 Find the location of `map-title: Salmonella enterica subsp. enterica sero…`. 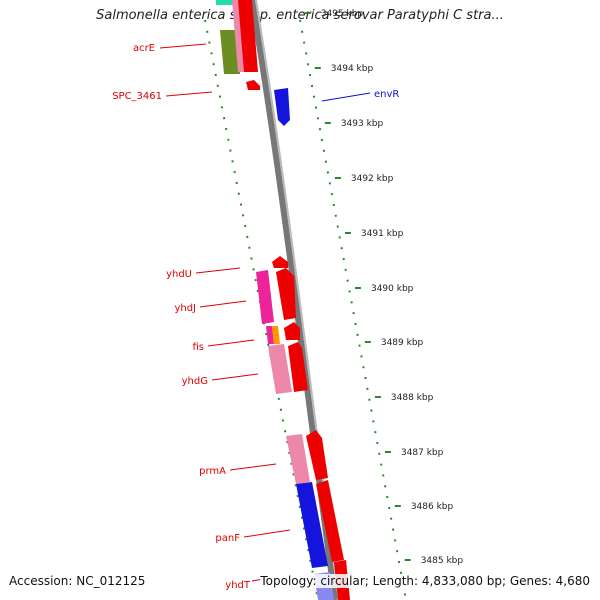

map-title: Salmonella enterica subsp. enterica sero… is located at coordinates (300, 15).